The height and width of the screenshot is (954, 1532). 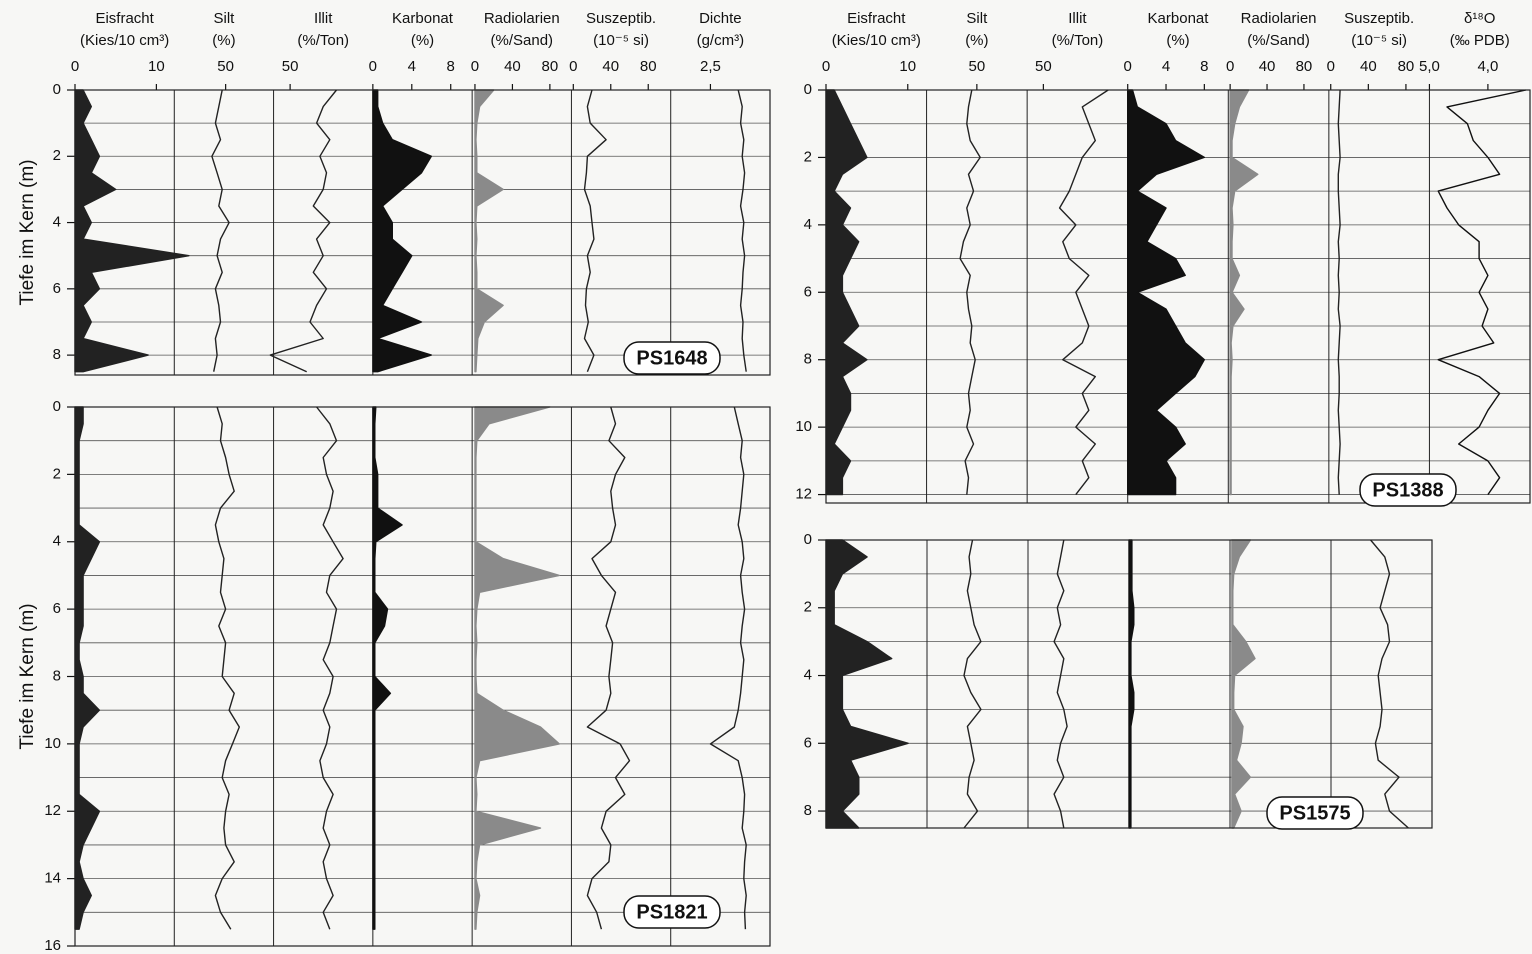 I want to click on core-label: PS1388, so click(x=1407, y=490).